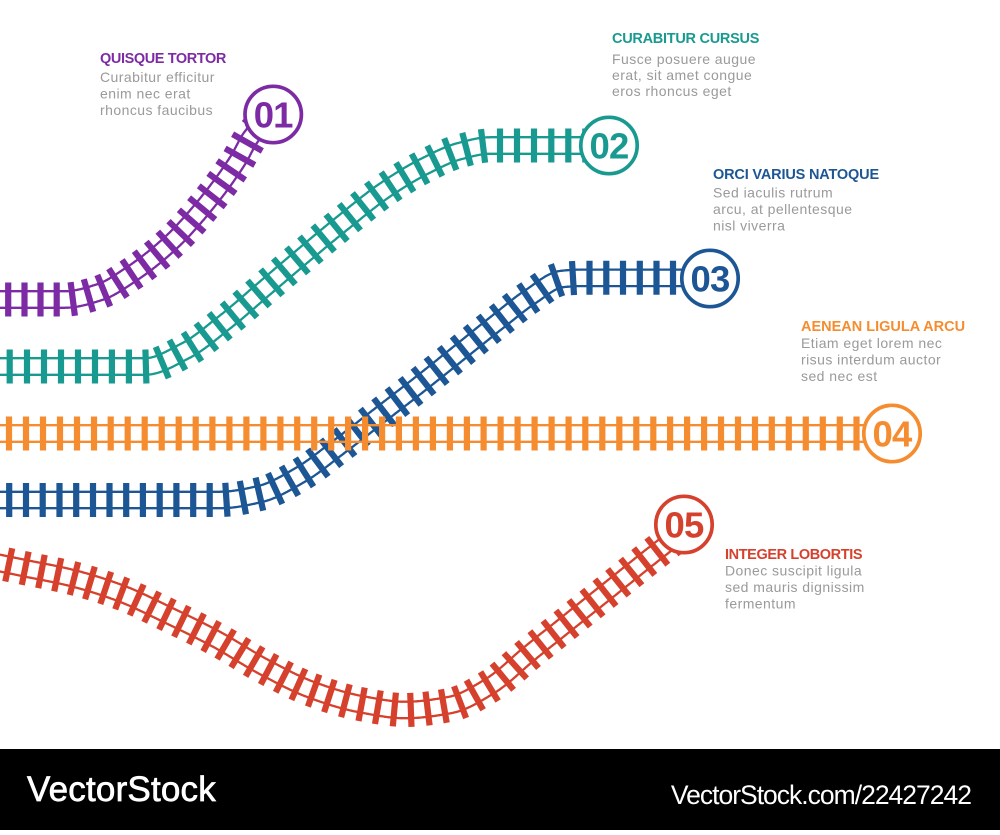 This screenshot has height=835, width=1000. I want to click on svg-text: 01, so click(273, 115).